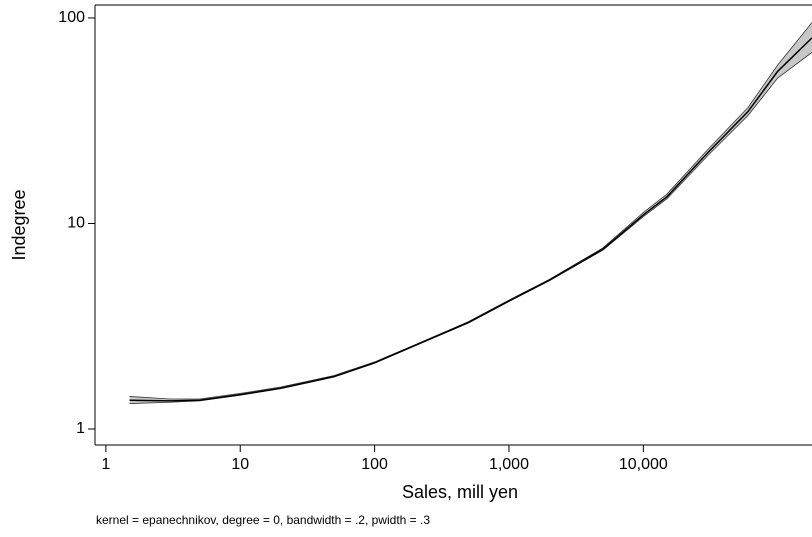  What do you see at coordinates (643, 464) in the screenshot?
I see `x-tick-label: 10,000` at bounding box center [643, 464].